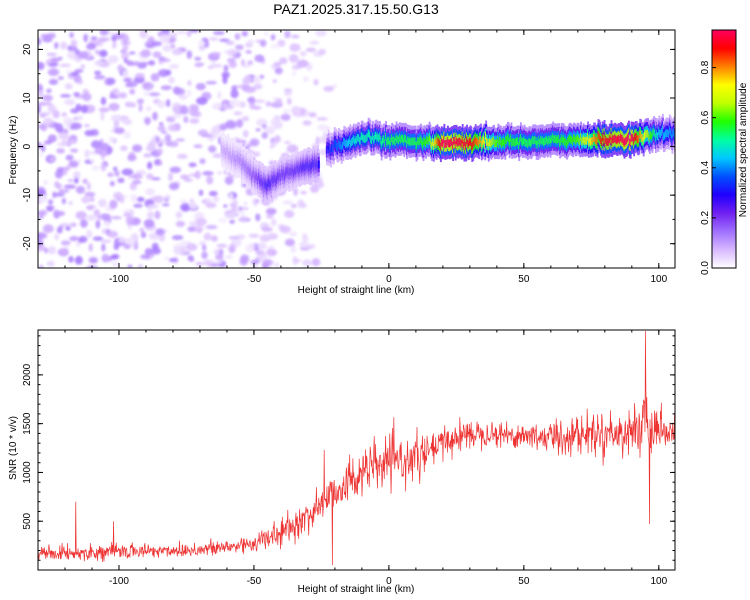 The height and width of the screenshot is (600, 750). I want to click on x-tick-label: 100, so click(658, 581).